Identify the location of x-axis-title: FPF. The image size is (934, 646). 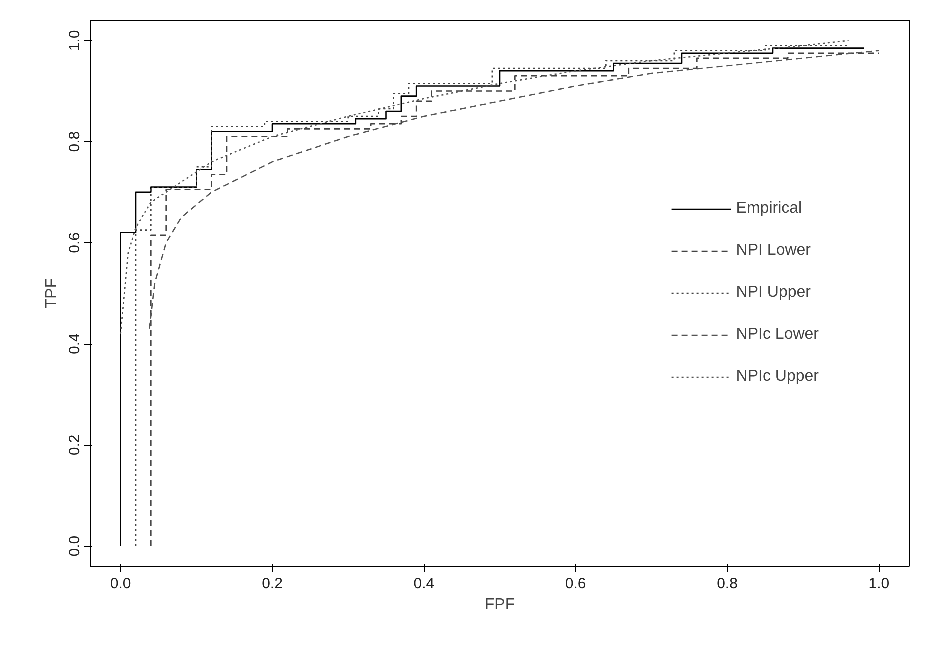
(500, 605).